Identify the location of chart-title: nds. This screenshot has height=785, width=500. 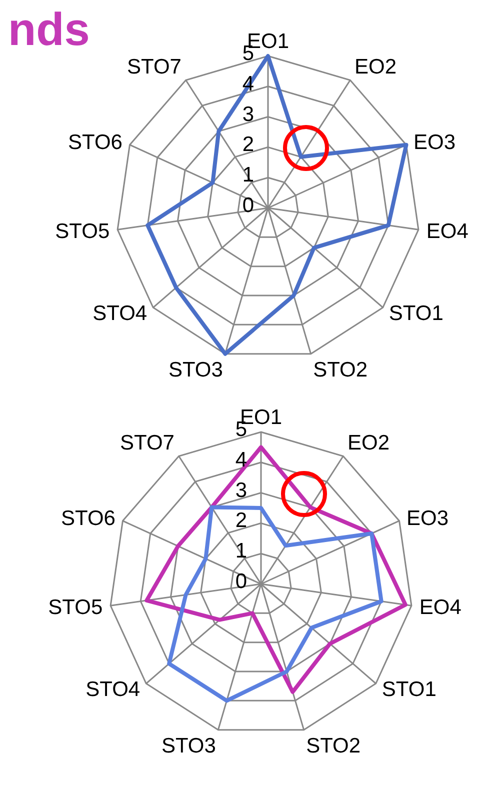
(49, 29).